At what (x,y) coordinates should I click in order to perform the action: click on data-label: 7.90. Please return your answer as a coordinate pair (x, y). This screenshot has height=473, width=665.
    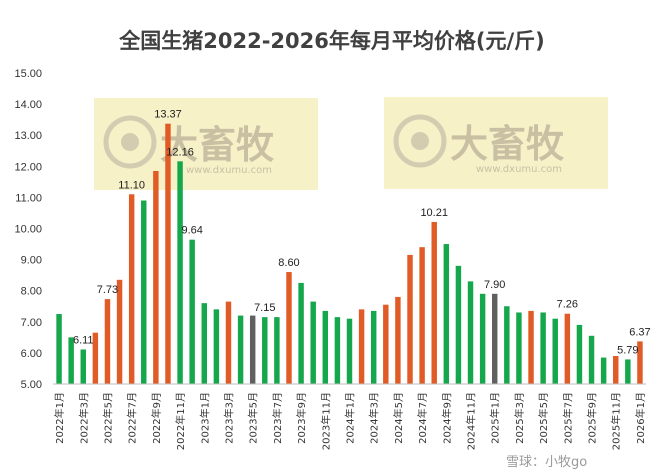
    Looking at the image, I should click on (494, 285).